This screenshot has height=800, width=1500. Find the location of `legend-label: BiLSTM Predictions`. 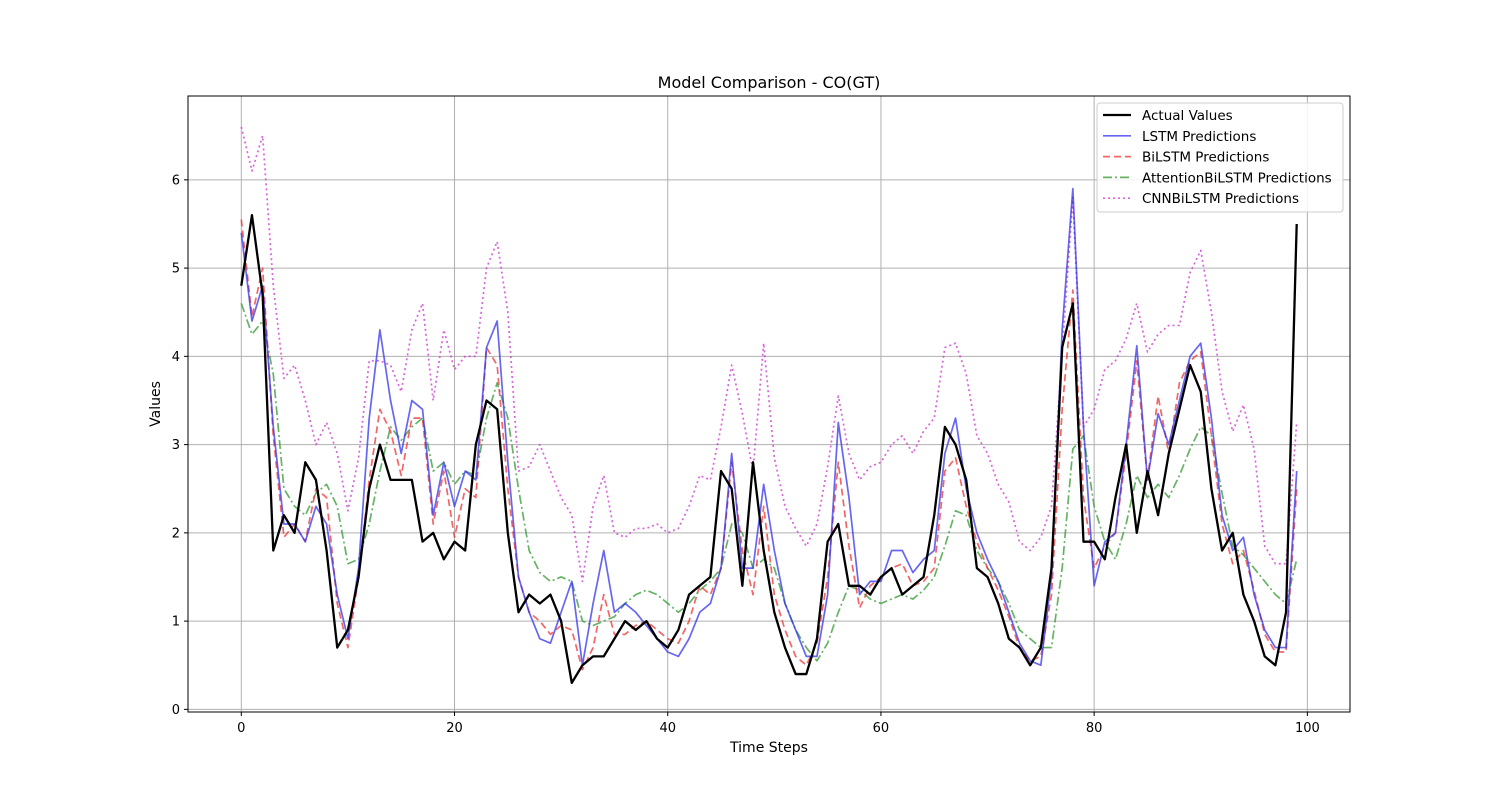

legend-label: BiLSTM Predictions is located at coordinates (1205, 158).